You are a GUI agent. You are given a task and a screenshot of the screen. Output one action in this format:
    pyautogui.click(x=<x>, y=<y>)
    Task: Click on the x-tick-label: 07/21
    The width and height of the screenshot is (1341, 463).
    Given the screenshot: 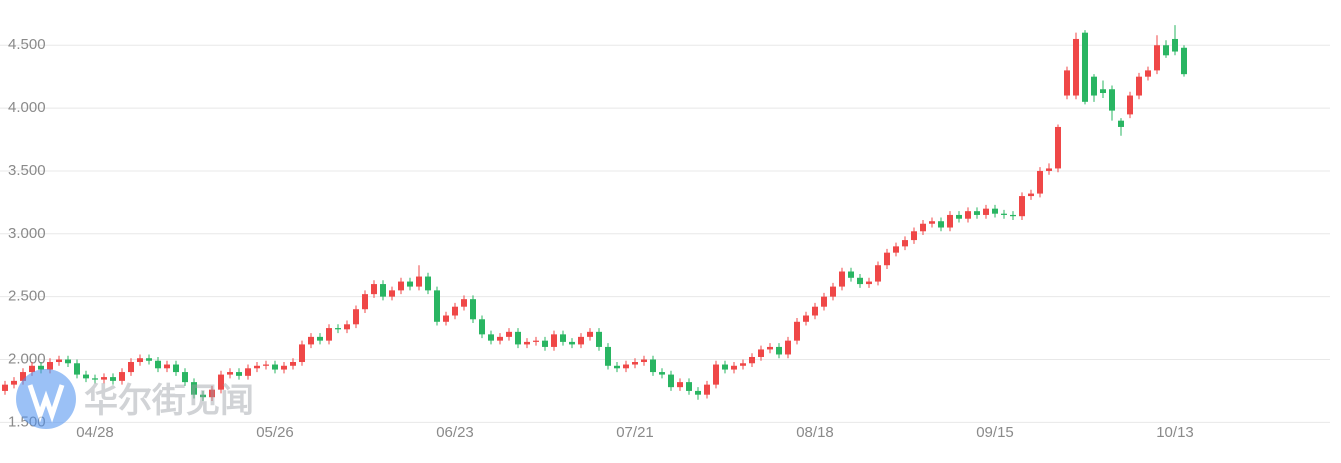 What is the action you would take?
    pyautogui.click(x=635, y=432)
    